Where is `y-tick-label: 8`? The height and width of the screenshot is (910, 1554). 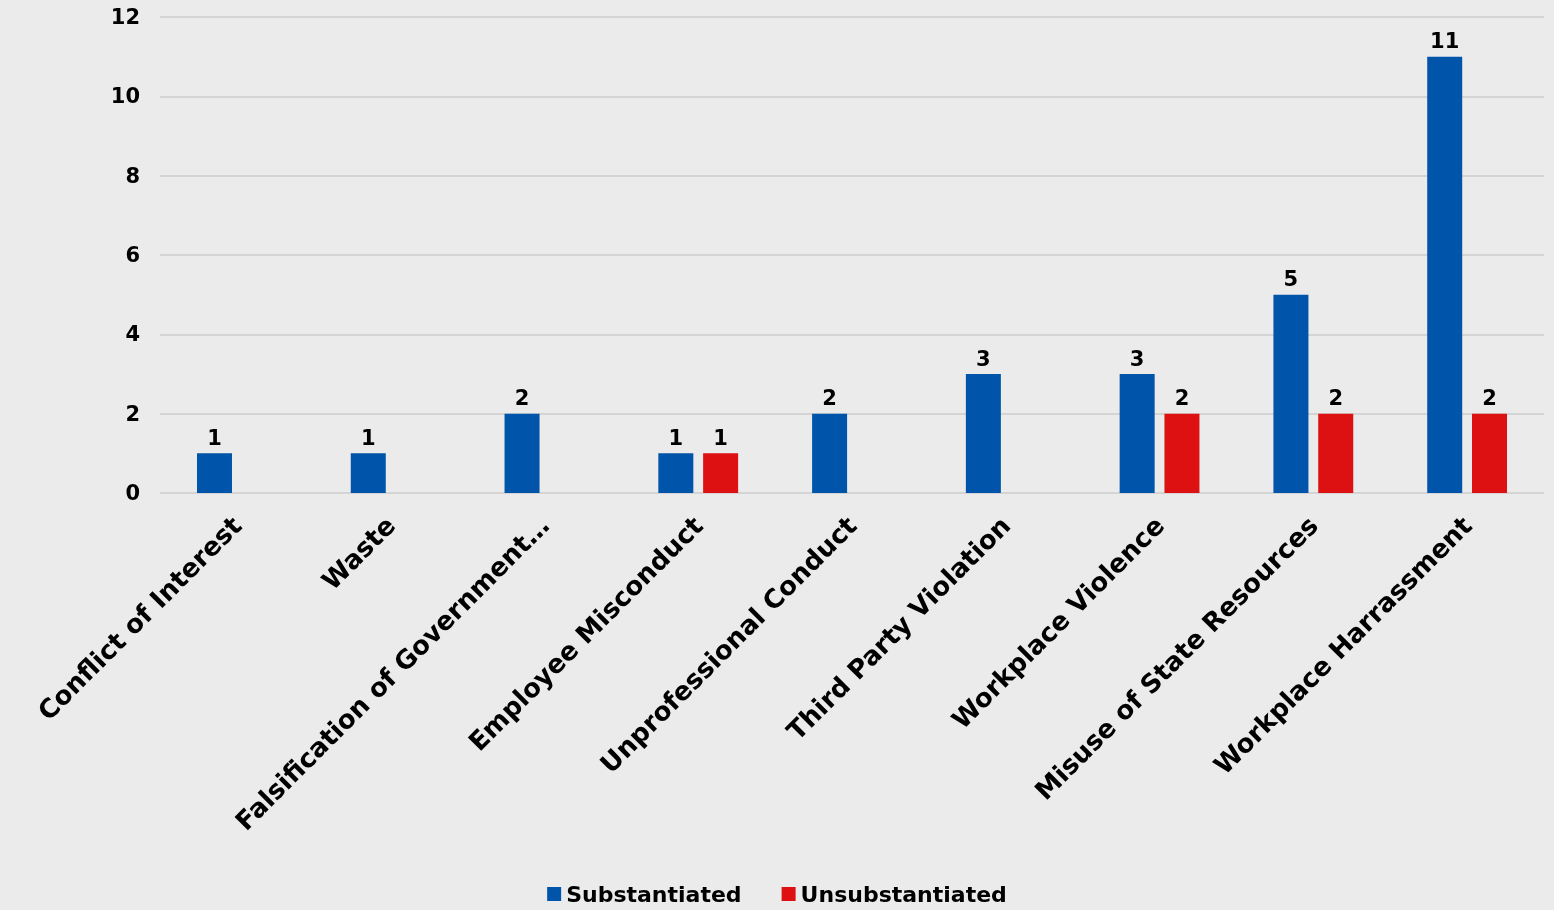 y-tick-label: 8 is located at coordinates (132, 175).